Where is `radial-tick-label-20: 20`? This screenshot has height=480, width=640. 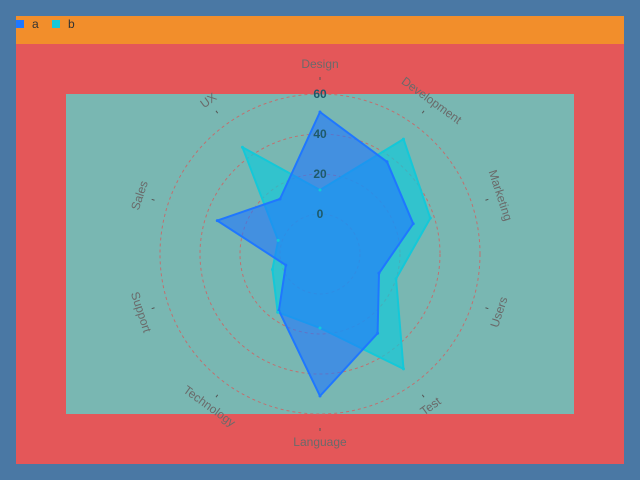 radial-tick-label-20: 20 is located at coordinates (320, 174).